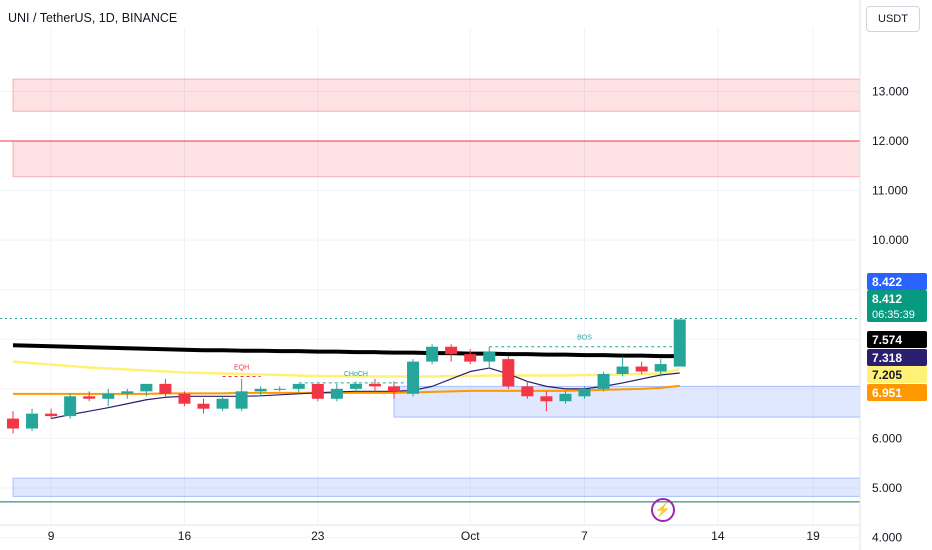 Image resolution: width=932 pixels, height=550 pixels. What do you see at coordinates (663, 510) in the screenshot?
I see `lightning-icon: ⚡` at bounding box center [663, 510].